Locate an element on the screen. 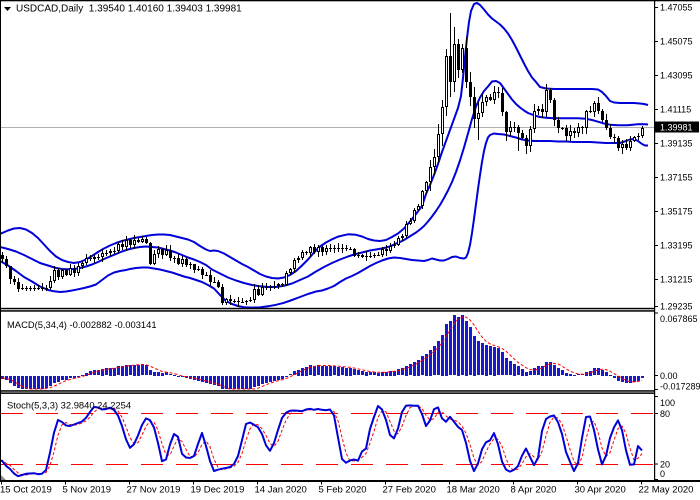 This screenshot has width=700, height=500. svg-text: 8 Apr 2020 is located at coordinates (534, 490).